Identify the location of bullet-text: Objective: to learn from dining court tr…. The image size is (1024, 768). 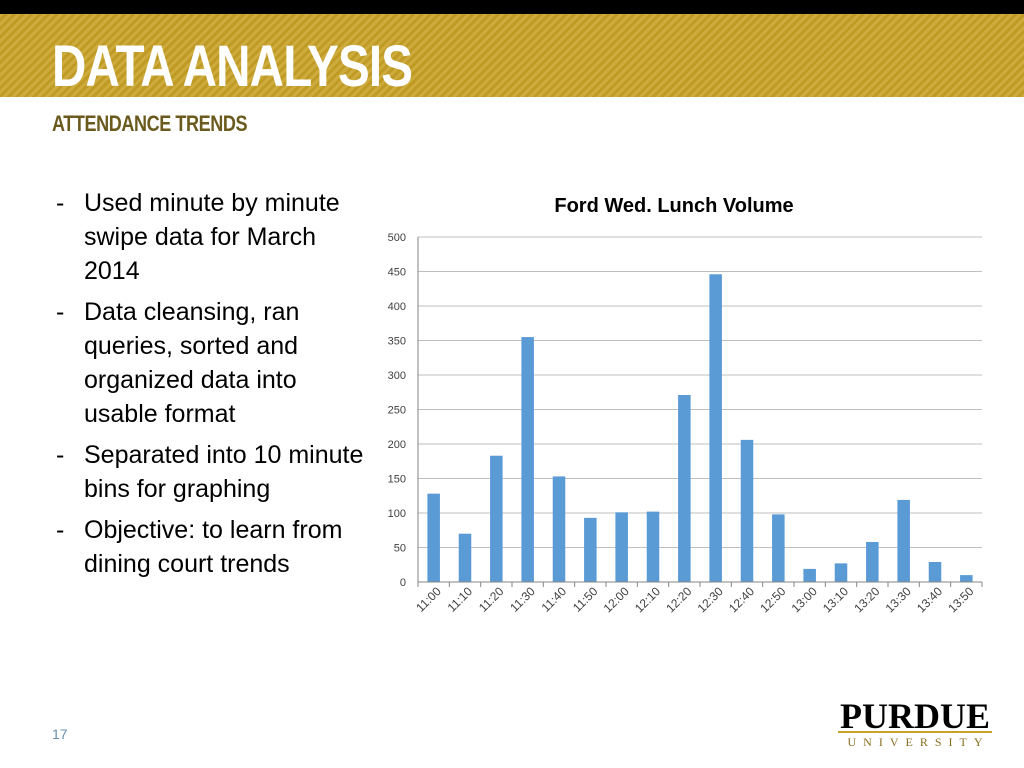
(213, 547).